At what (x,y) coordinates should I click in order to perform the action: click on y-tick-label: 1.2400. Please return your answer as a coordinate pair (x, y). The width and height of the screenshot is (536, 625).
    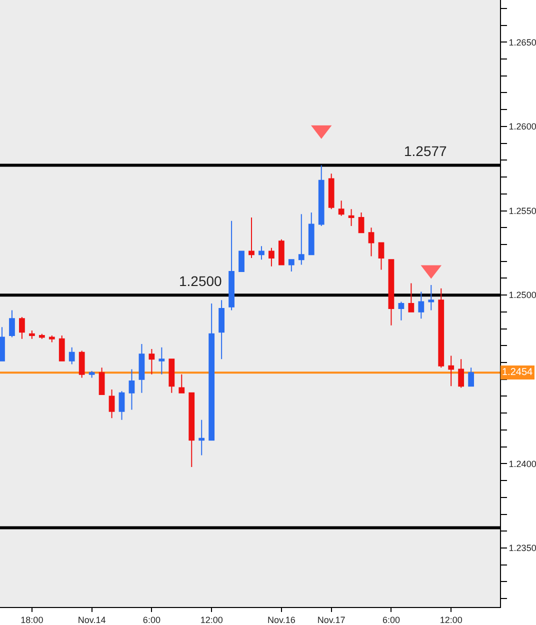
    Looking at the image, I should click on (522, 463).